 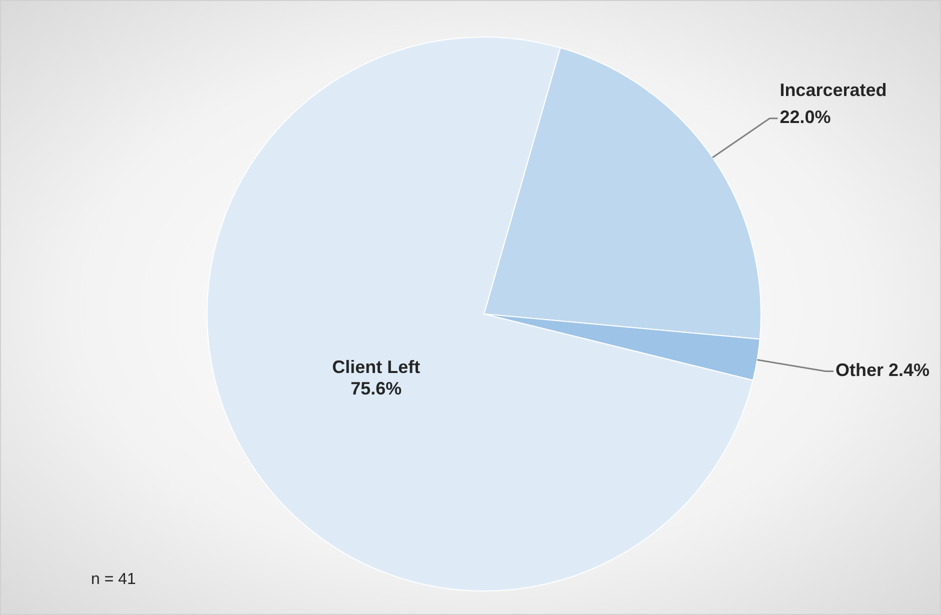 I want to click on data-label: 75.6%, so click(x=376, y=388).